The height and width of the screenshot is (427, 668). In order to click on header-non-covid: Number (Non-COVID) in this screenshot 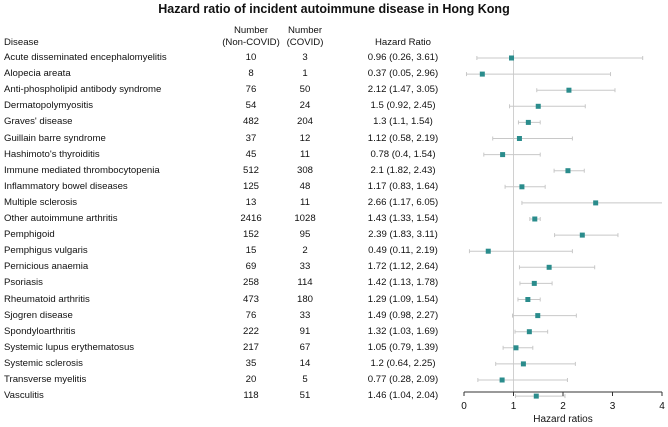, I will do `click(251, 36)`.